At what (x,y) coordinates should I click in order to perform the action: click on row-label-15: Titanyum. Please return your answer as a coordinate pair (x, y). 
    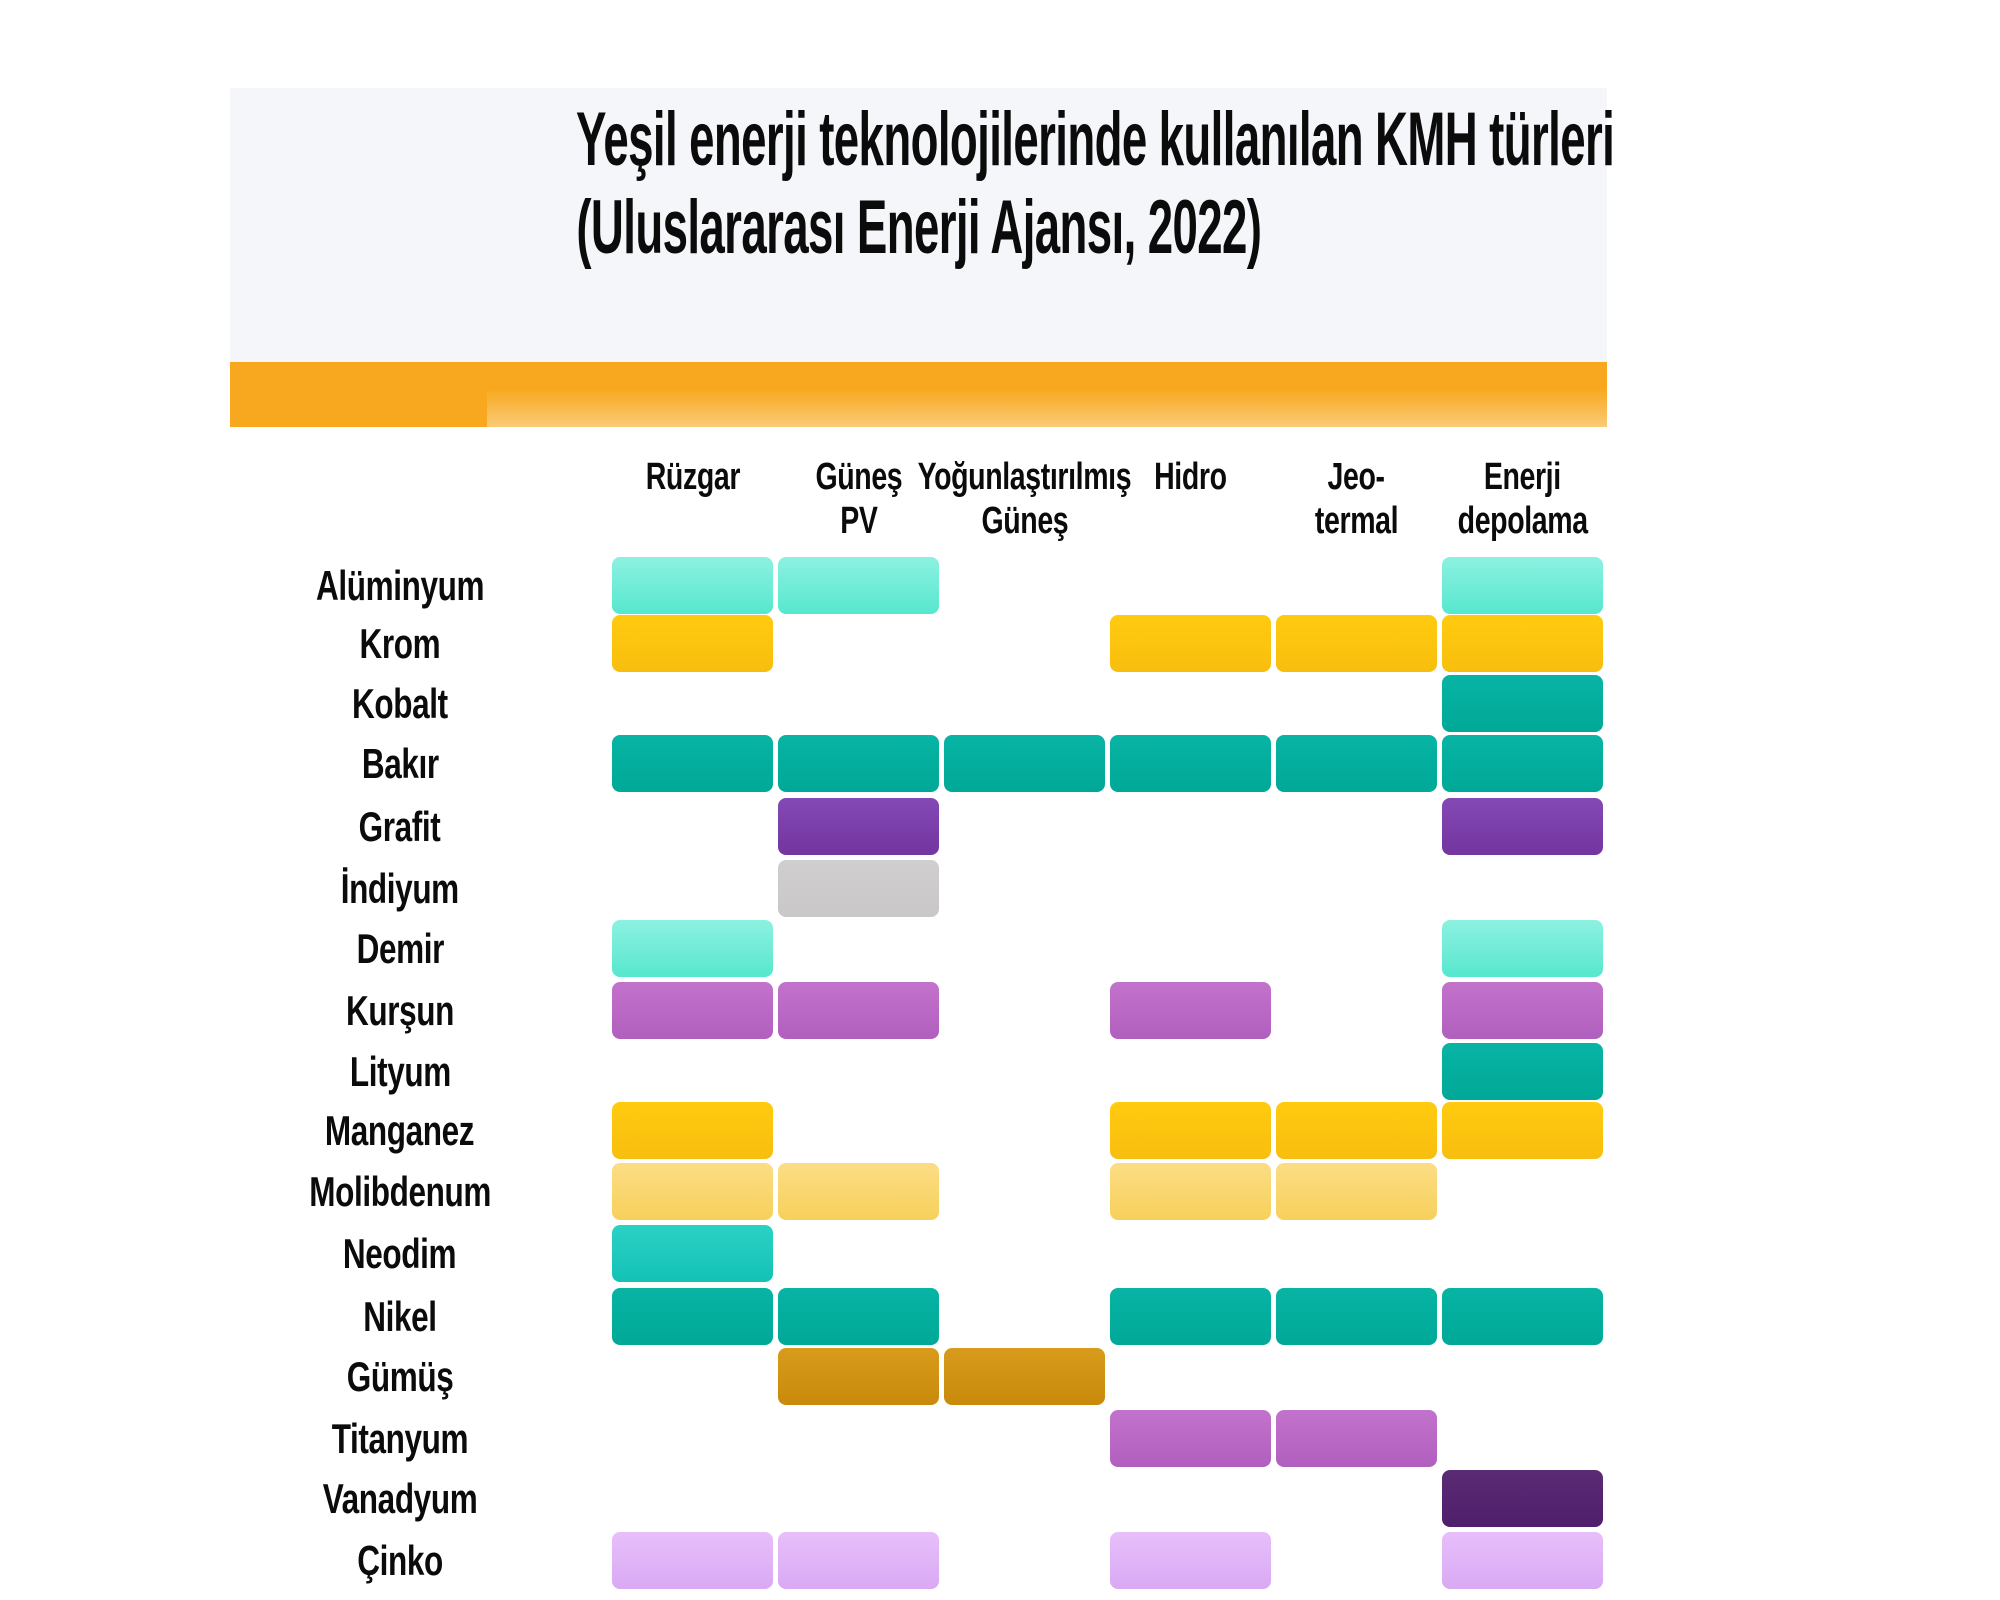
    Looking at the image, I should click on (400, 1438).